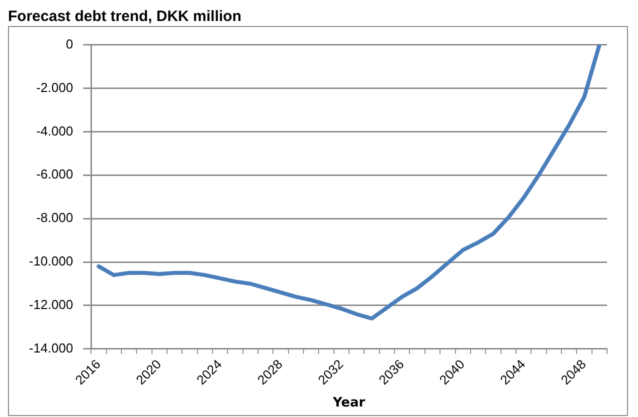  What do you see at coordinates (51, 348) in the screenshot?
I see `y-tick-label: -14.000` at bounding box center [51, 348].